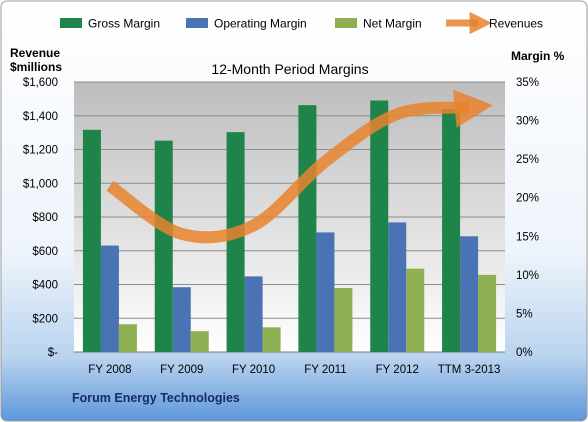 The height and width of the screenshot is (422, 588). What do you see at coordinates (289, 69) in the screenshot?
I see `chart-title: 12-Month Period Margins` at bounding box center [289, 69].